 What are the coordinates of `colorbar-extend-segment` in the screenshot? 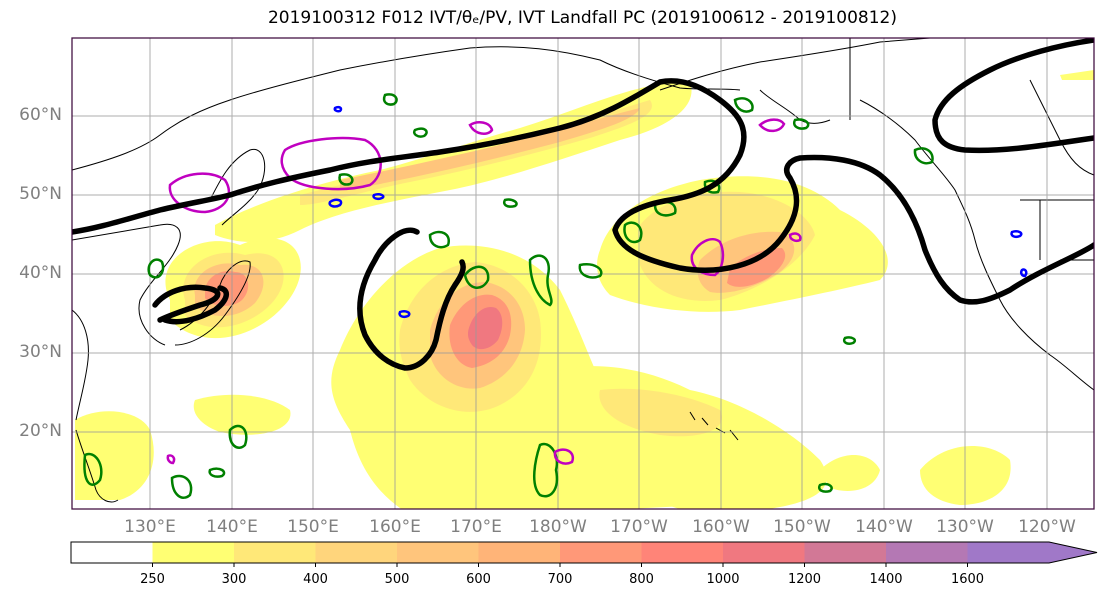 It's located at (1032, 552).